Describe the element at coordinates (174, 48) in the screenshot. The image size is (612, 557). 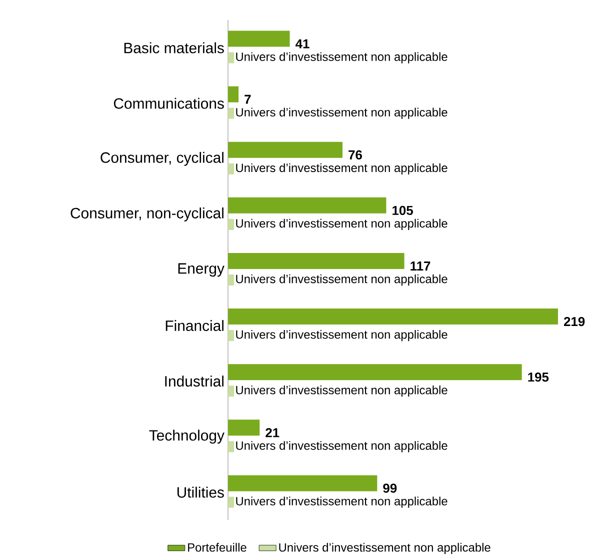
I see `y-tick-label: Basic materials` at that location.